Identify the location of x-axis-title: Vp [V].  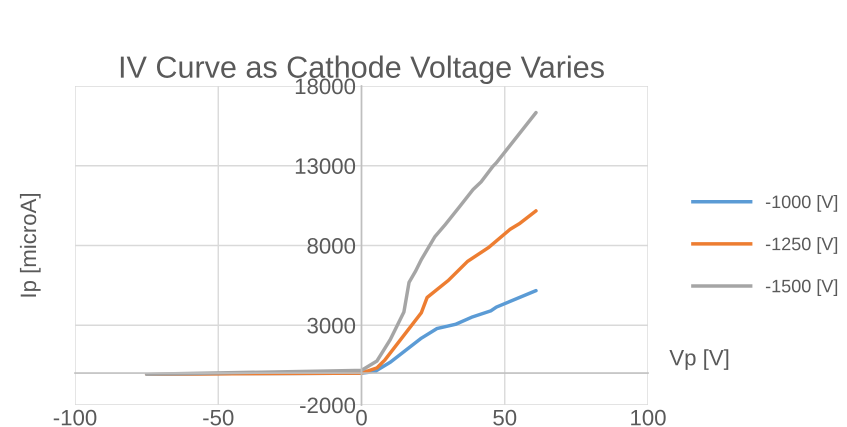
(698, 359).